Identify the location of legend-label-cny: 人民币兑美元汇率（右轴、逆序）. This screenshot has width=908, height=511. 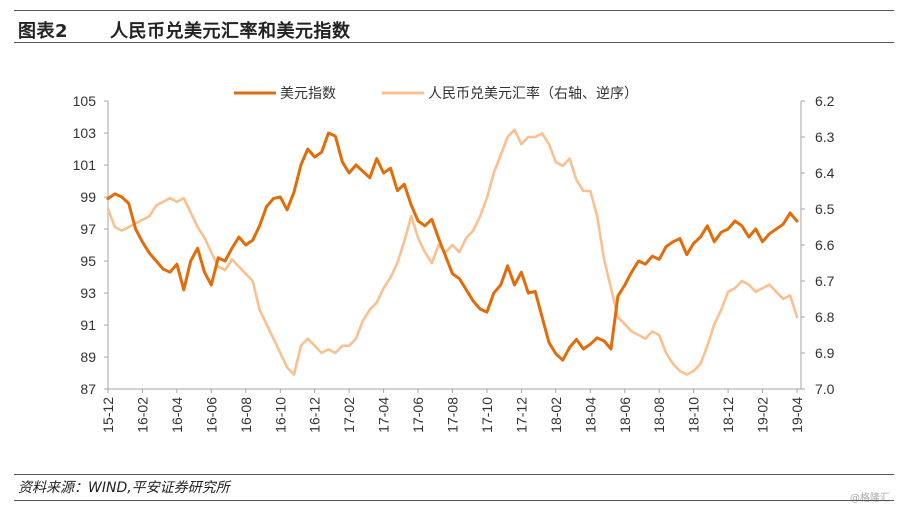
(533, 93).